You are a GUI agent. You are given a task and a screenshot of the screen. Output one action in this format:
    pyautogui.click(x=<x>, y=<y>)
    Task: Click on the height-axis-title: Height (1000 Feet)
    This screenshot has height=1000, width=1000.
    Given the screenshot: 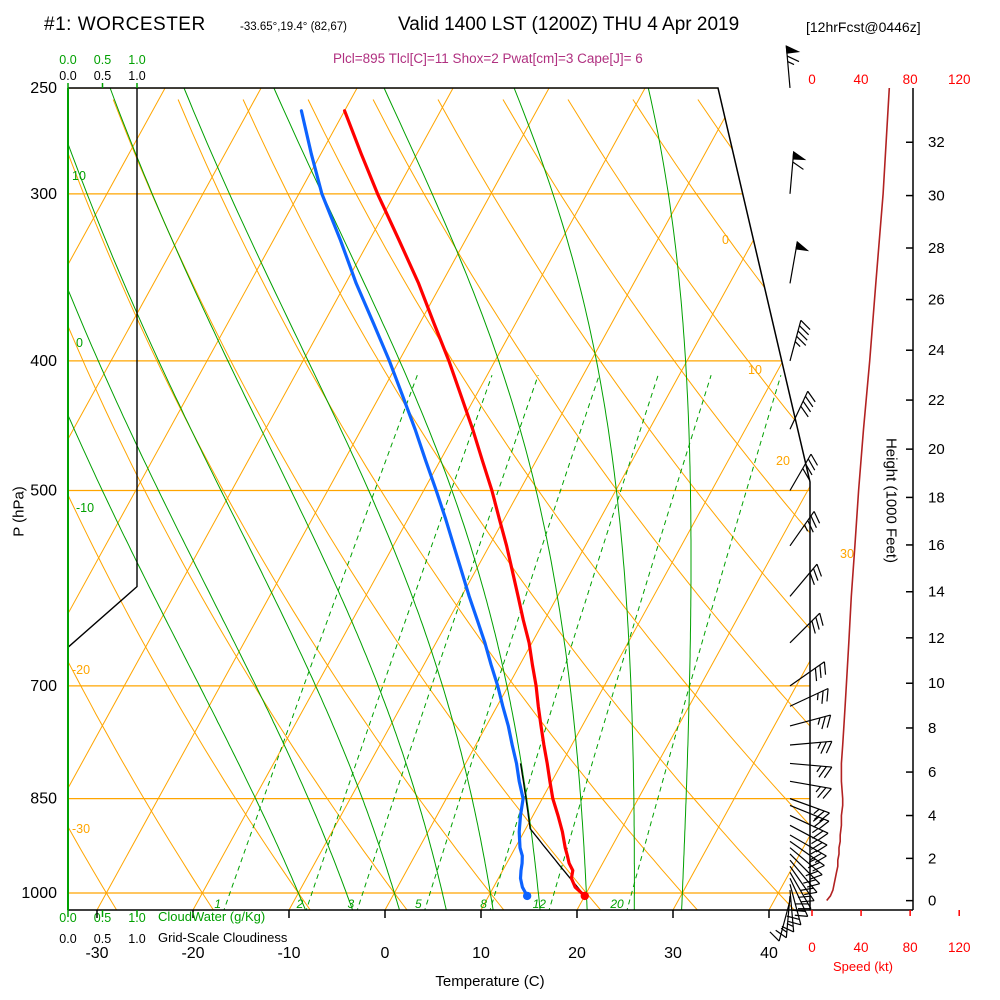 What is the action you would take?
    pyautogui.click(x=891, y=500)
    